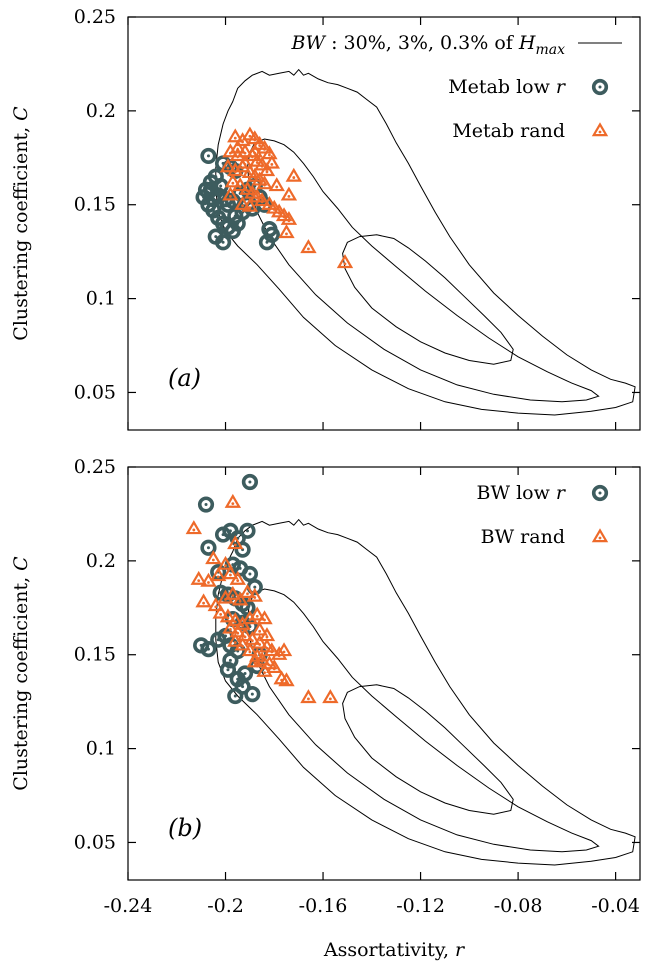  Describe the element at coordinates (185, 828) in the screenshot. I see `panel-label: (b)` at that location.